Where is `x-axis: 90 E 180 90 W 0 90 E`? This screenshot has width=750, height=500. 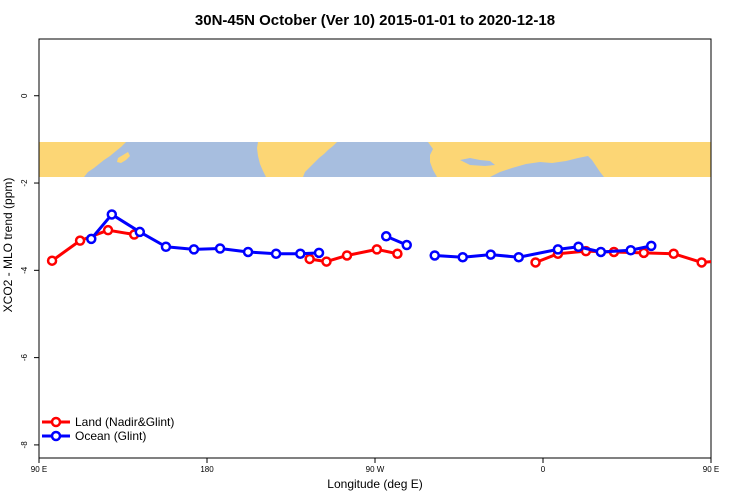 x-axis: 90 E 180 90 W 0 90 E is located at coordinates (375, 466).